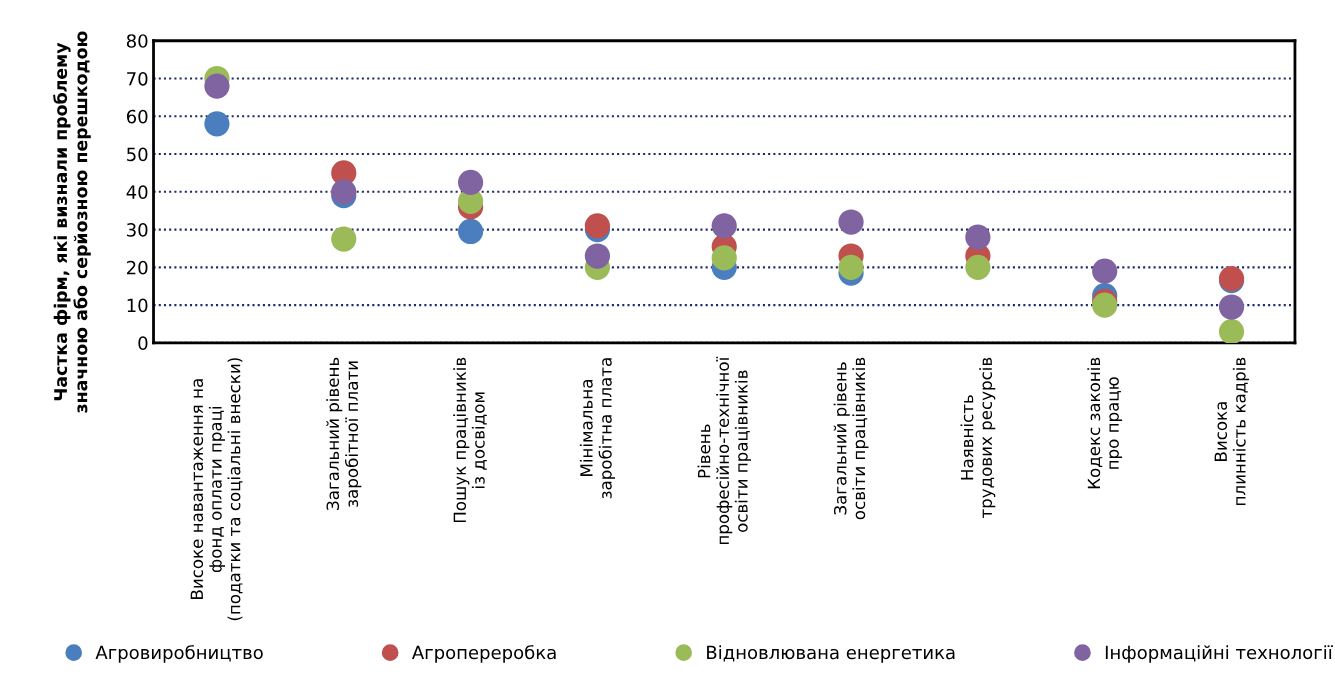 This screenshot has height=679, width=1335. What do you see at coordinates (831, 654) in the screenshot?
I see `legend-label: Відновлювана енергетика` at bounding box center [831, 654].